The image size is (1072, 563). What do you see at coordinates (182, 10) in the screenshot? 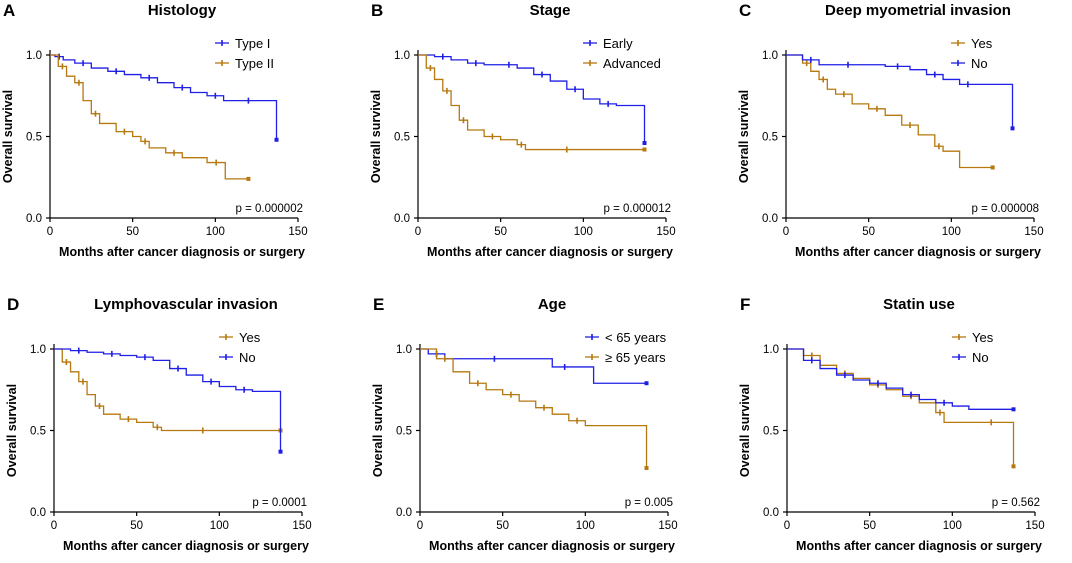
I see `chart-title: Histology` at bounding box center [182, 10].